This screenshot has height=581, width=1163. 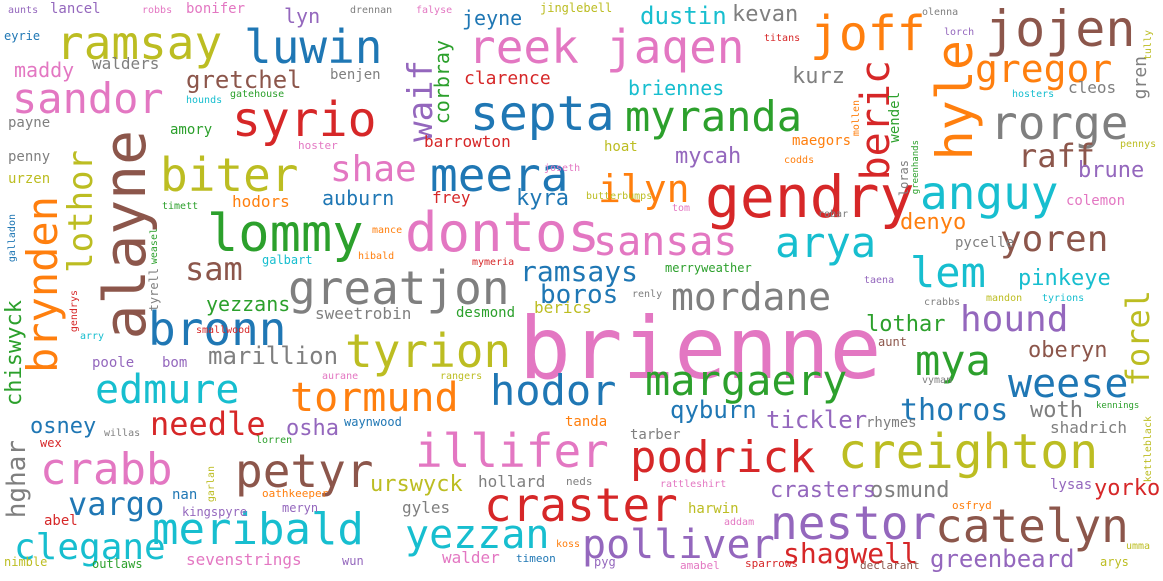 I want to click on word-jinglebell: jinglebell, so click(x=576, y=8).